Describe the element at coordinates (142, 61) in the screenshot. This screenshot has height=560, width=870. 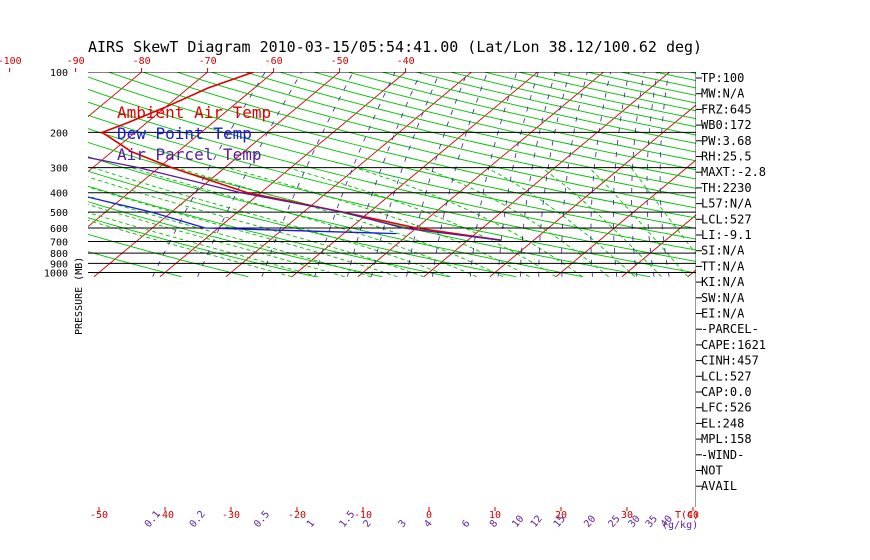
I see `top-tick-label: -80` at that location.